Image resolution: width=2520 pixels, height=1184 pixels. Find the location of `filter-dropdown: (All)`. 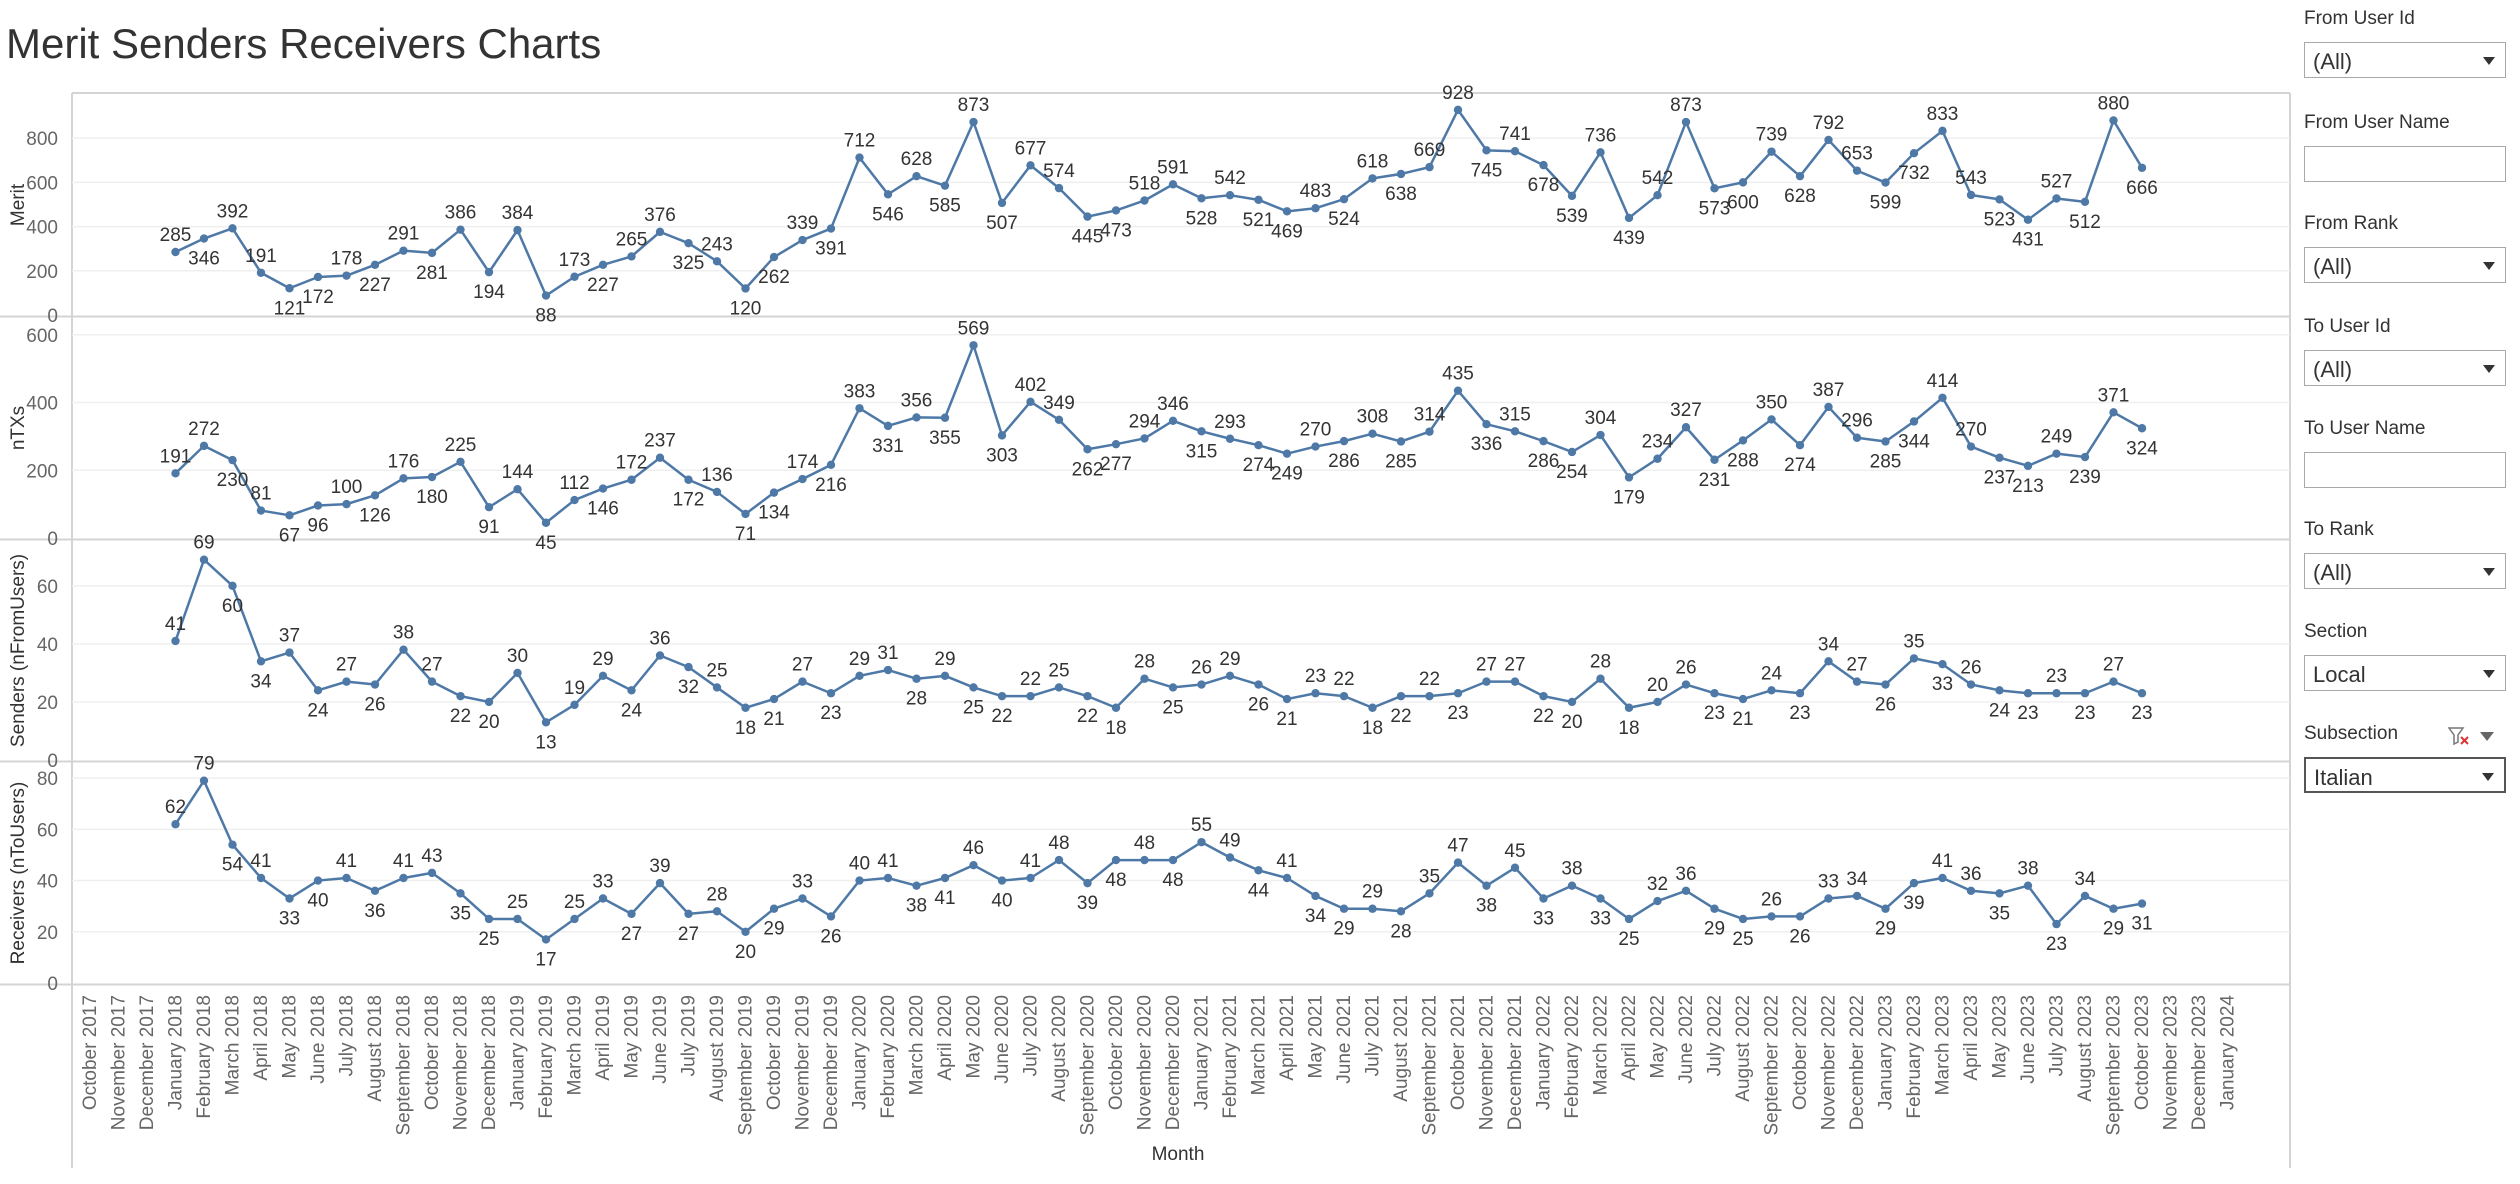

filter-dropdown: (All) is located at coordinates (2405, 368).